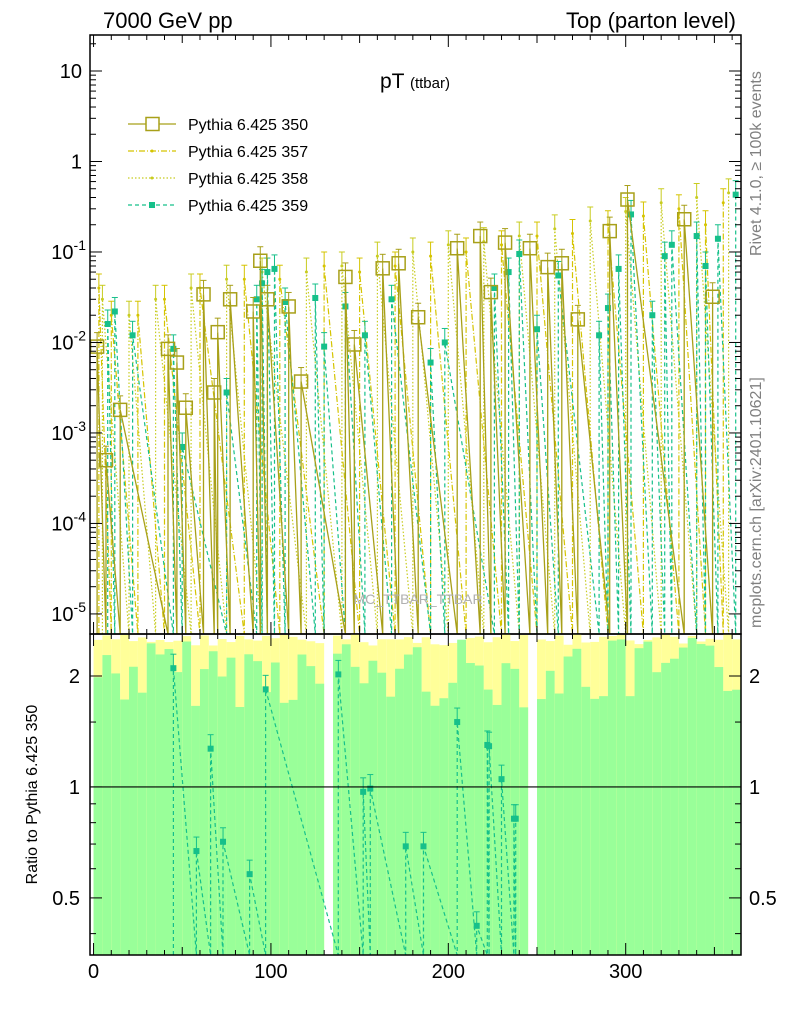 Image resolution: width=786 pixels, height=1024 pixels. What do you see at coordinates (68, 431) in the screenshot?
I see `y-tick-label: 10⁻³` at bounding box center [68, 431].